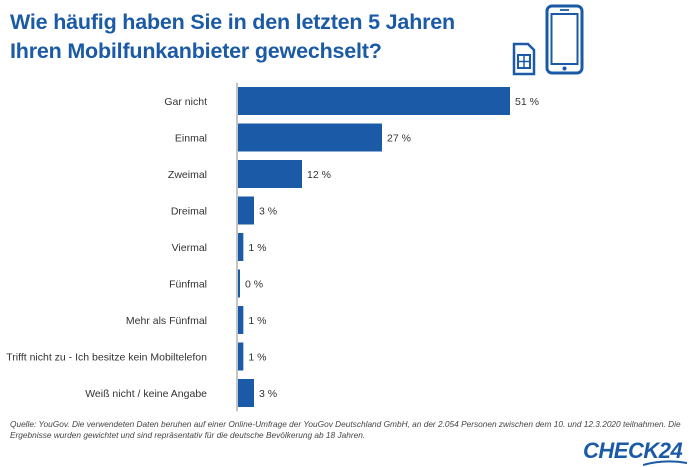  I want to click on category-label: Zweimal, so click(187, 175).